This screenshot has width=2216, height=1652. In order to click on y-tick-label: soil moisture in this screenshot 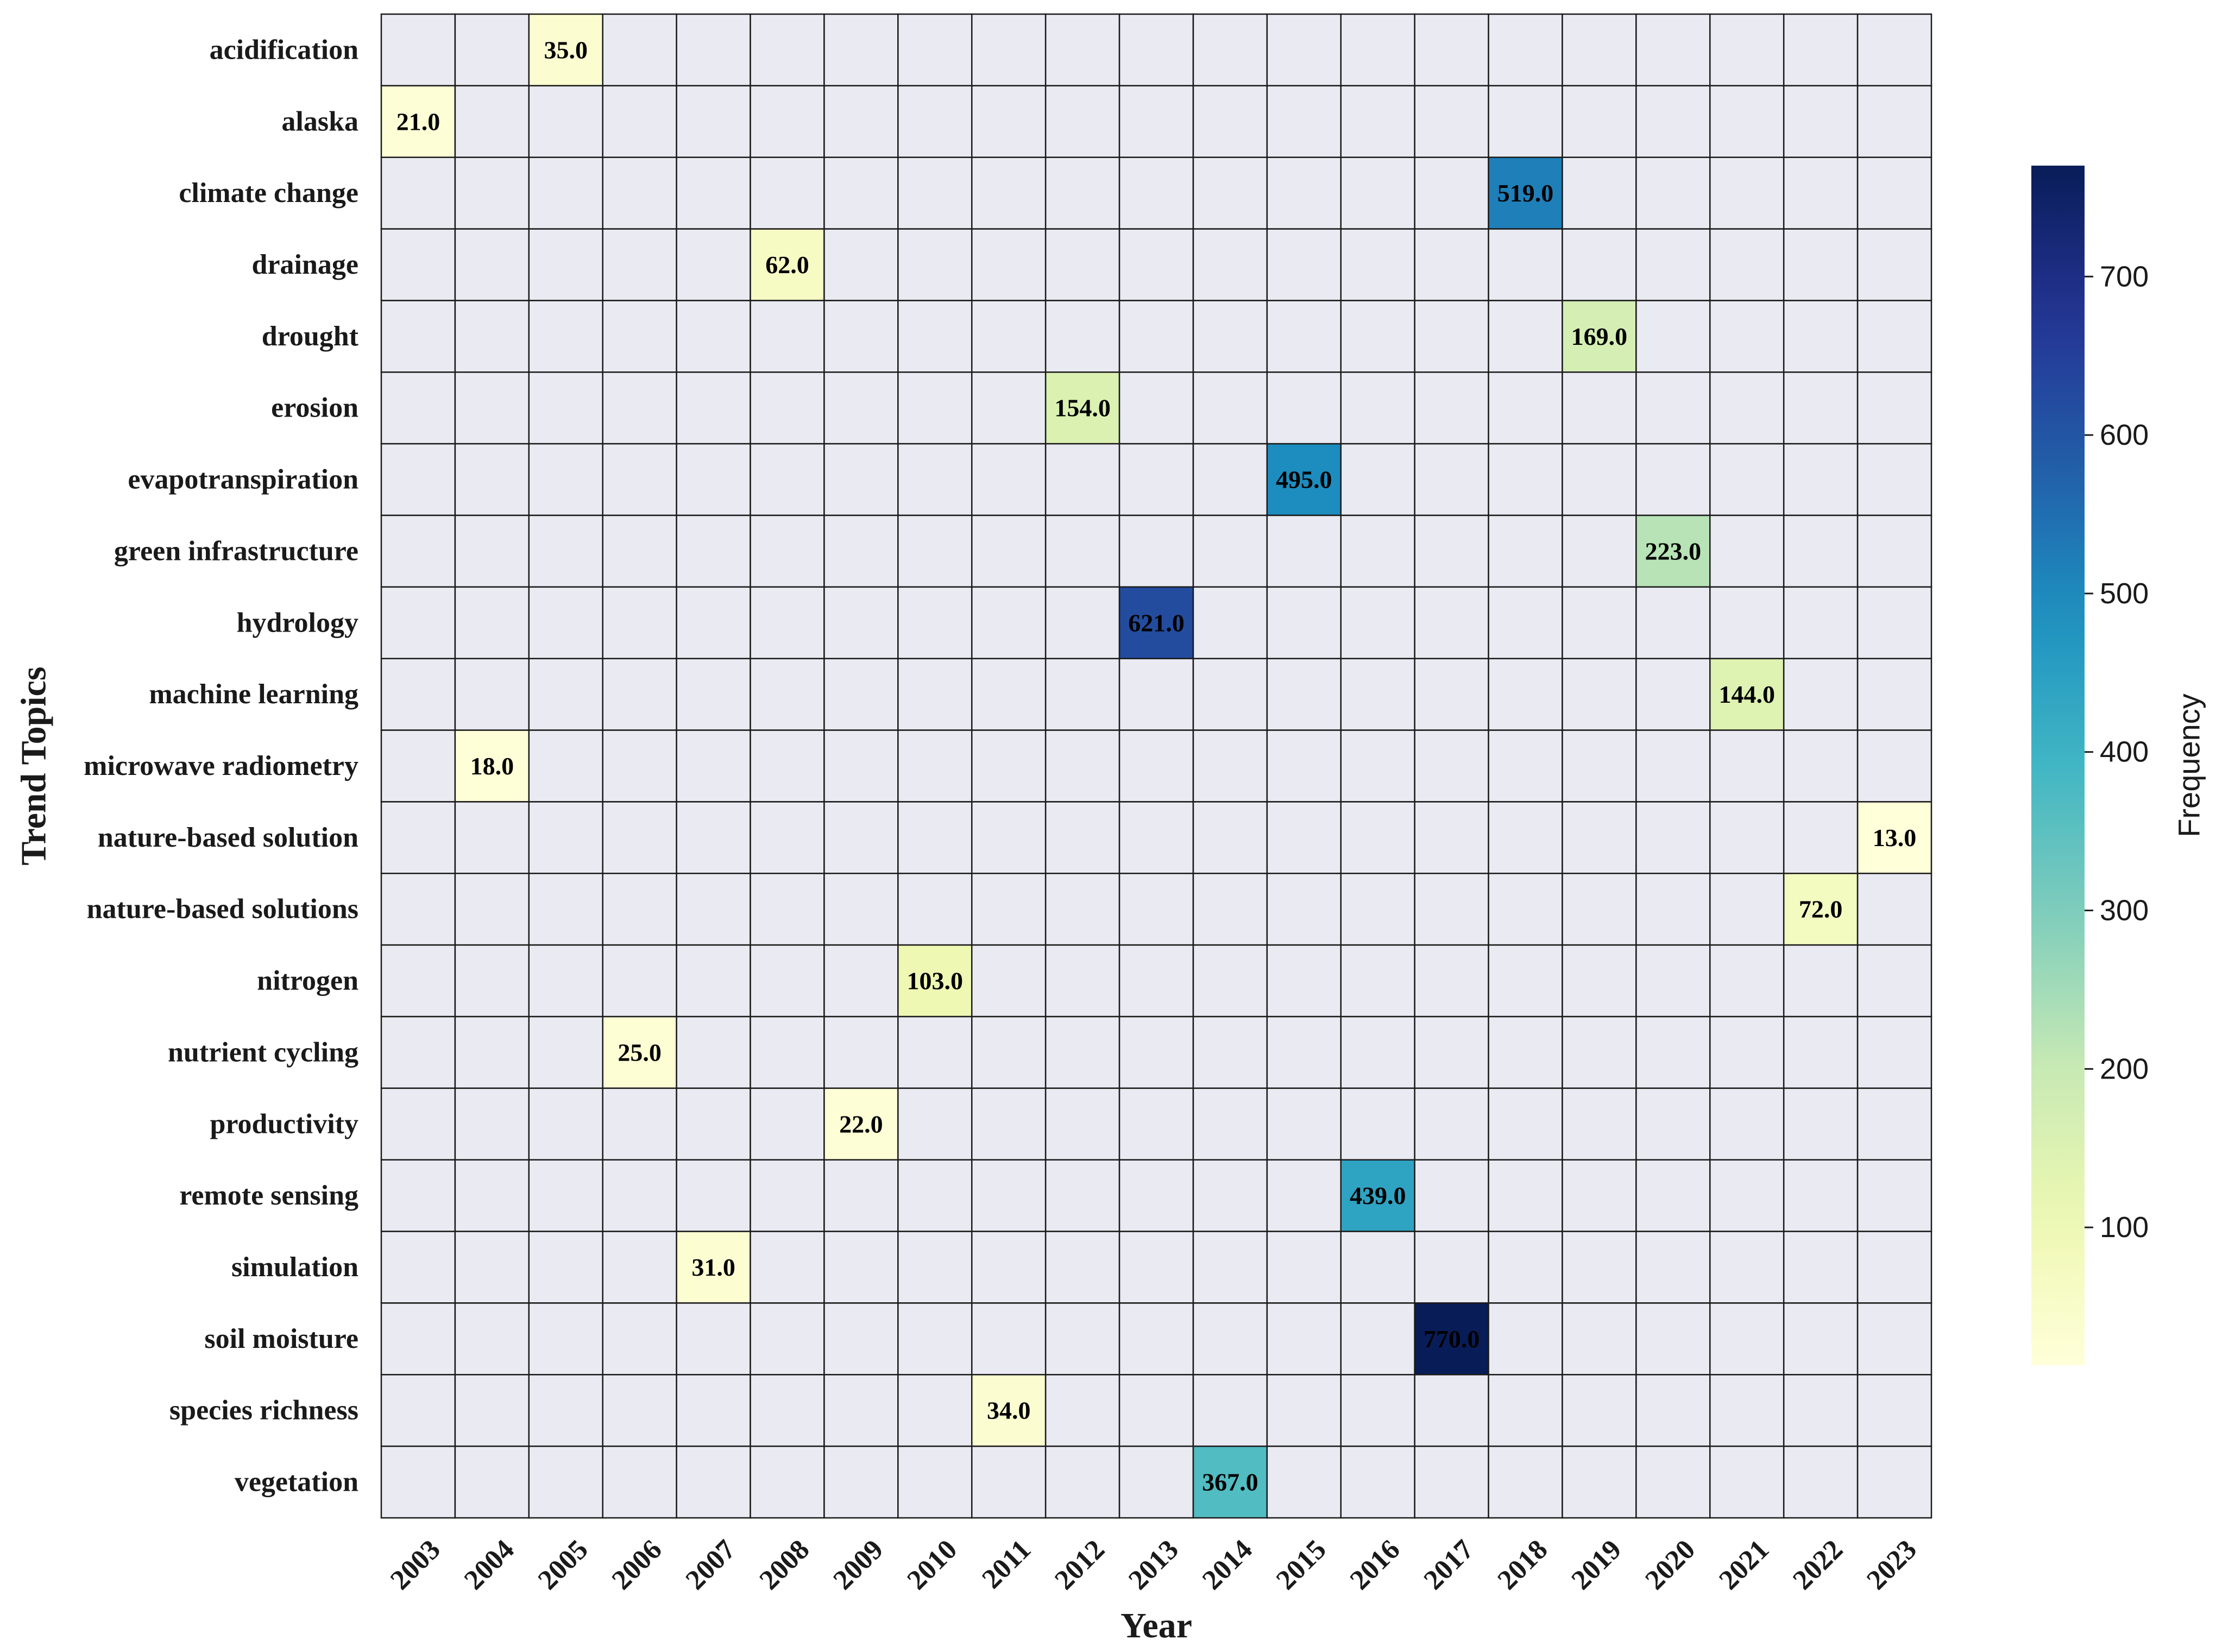, I will do `click(281, 1339)`.